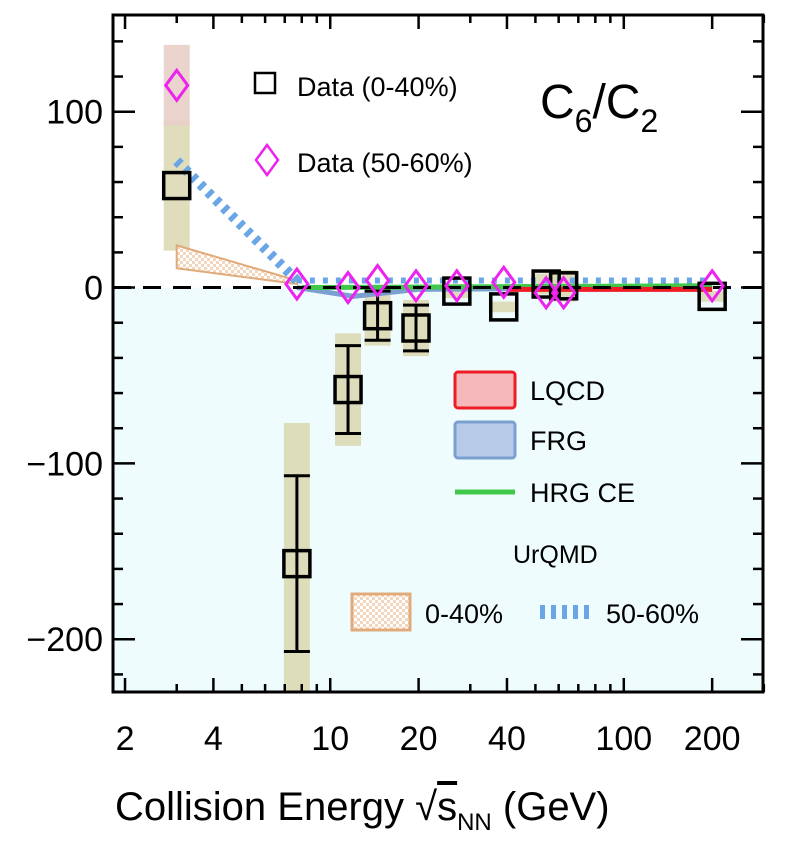 The image size is (785, 863). What do you see at coordinates (558, 441) in the screenshot?
I see `legend-label: FRG` at bounding box center [558, 441].